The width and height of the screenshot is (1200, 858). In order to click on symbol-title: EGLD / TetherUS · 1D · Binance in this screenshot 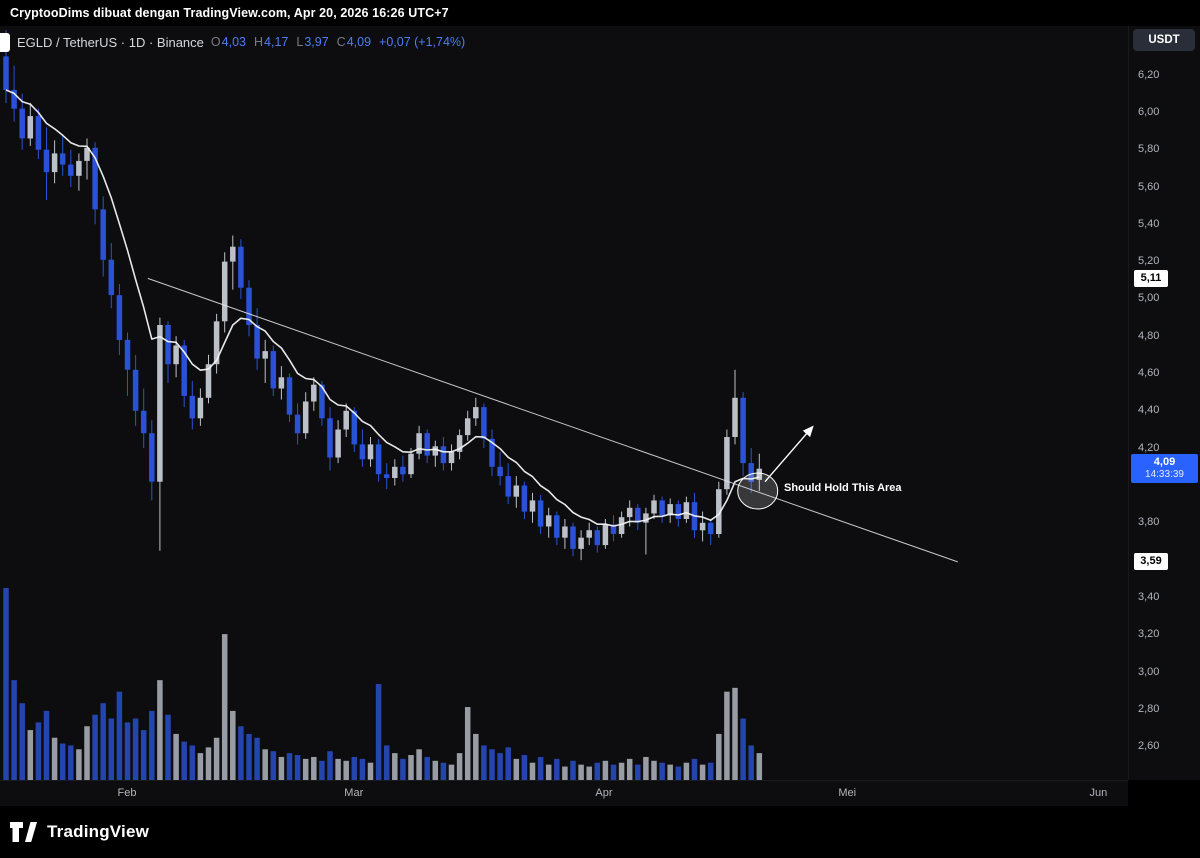, I will do `click(110, 42)`.